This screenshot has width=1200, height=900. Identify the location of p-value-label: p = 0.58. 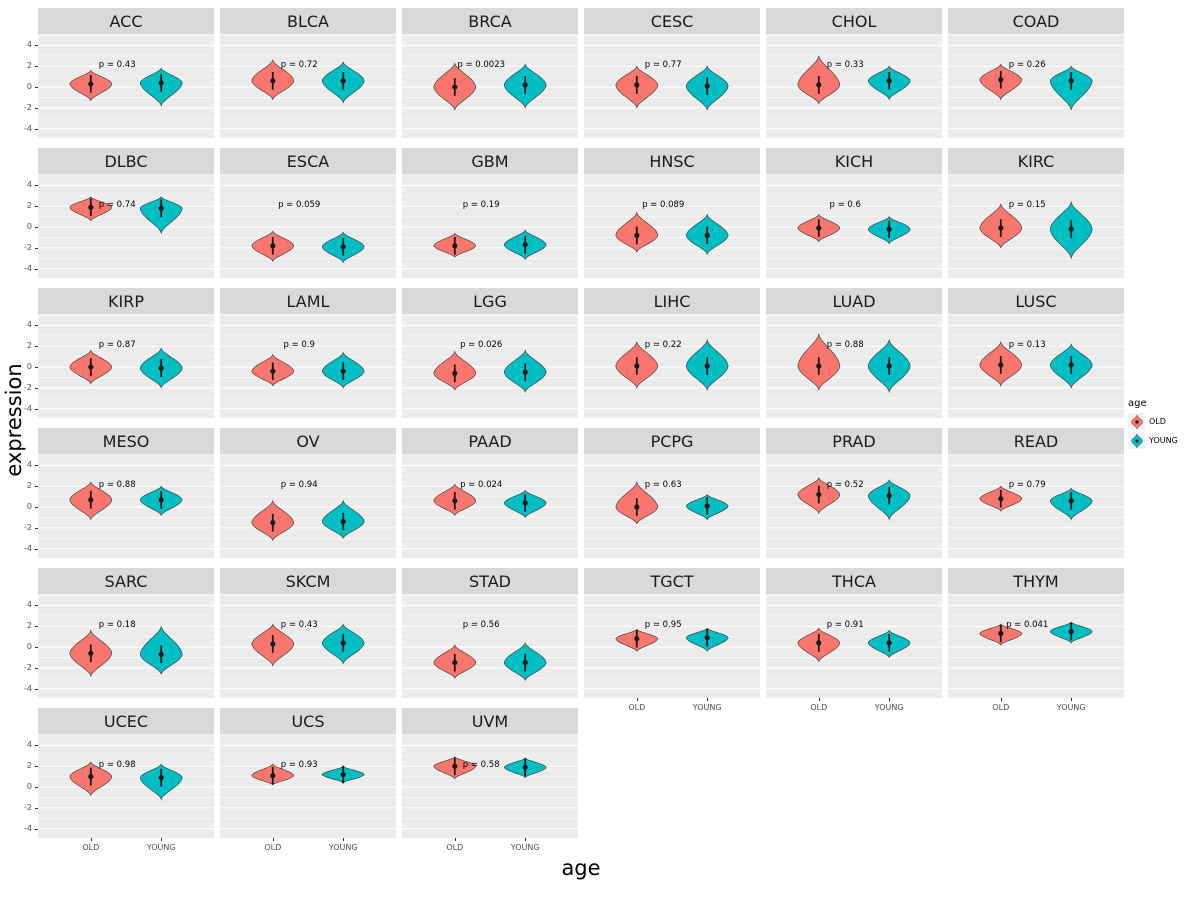
(481, 765).